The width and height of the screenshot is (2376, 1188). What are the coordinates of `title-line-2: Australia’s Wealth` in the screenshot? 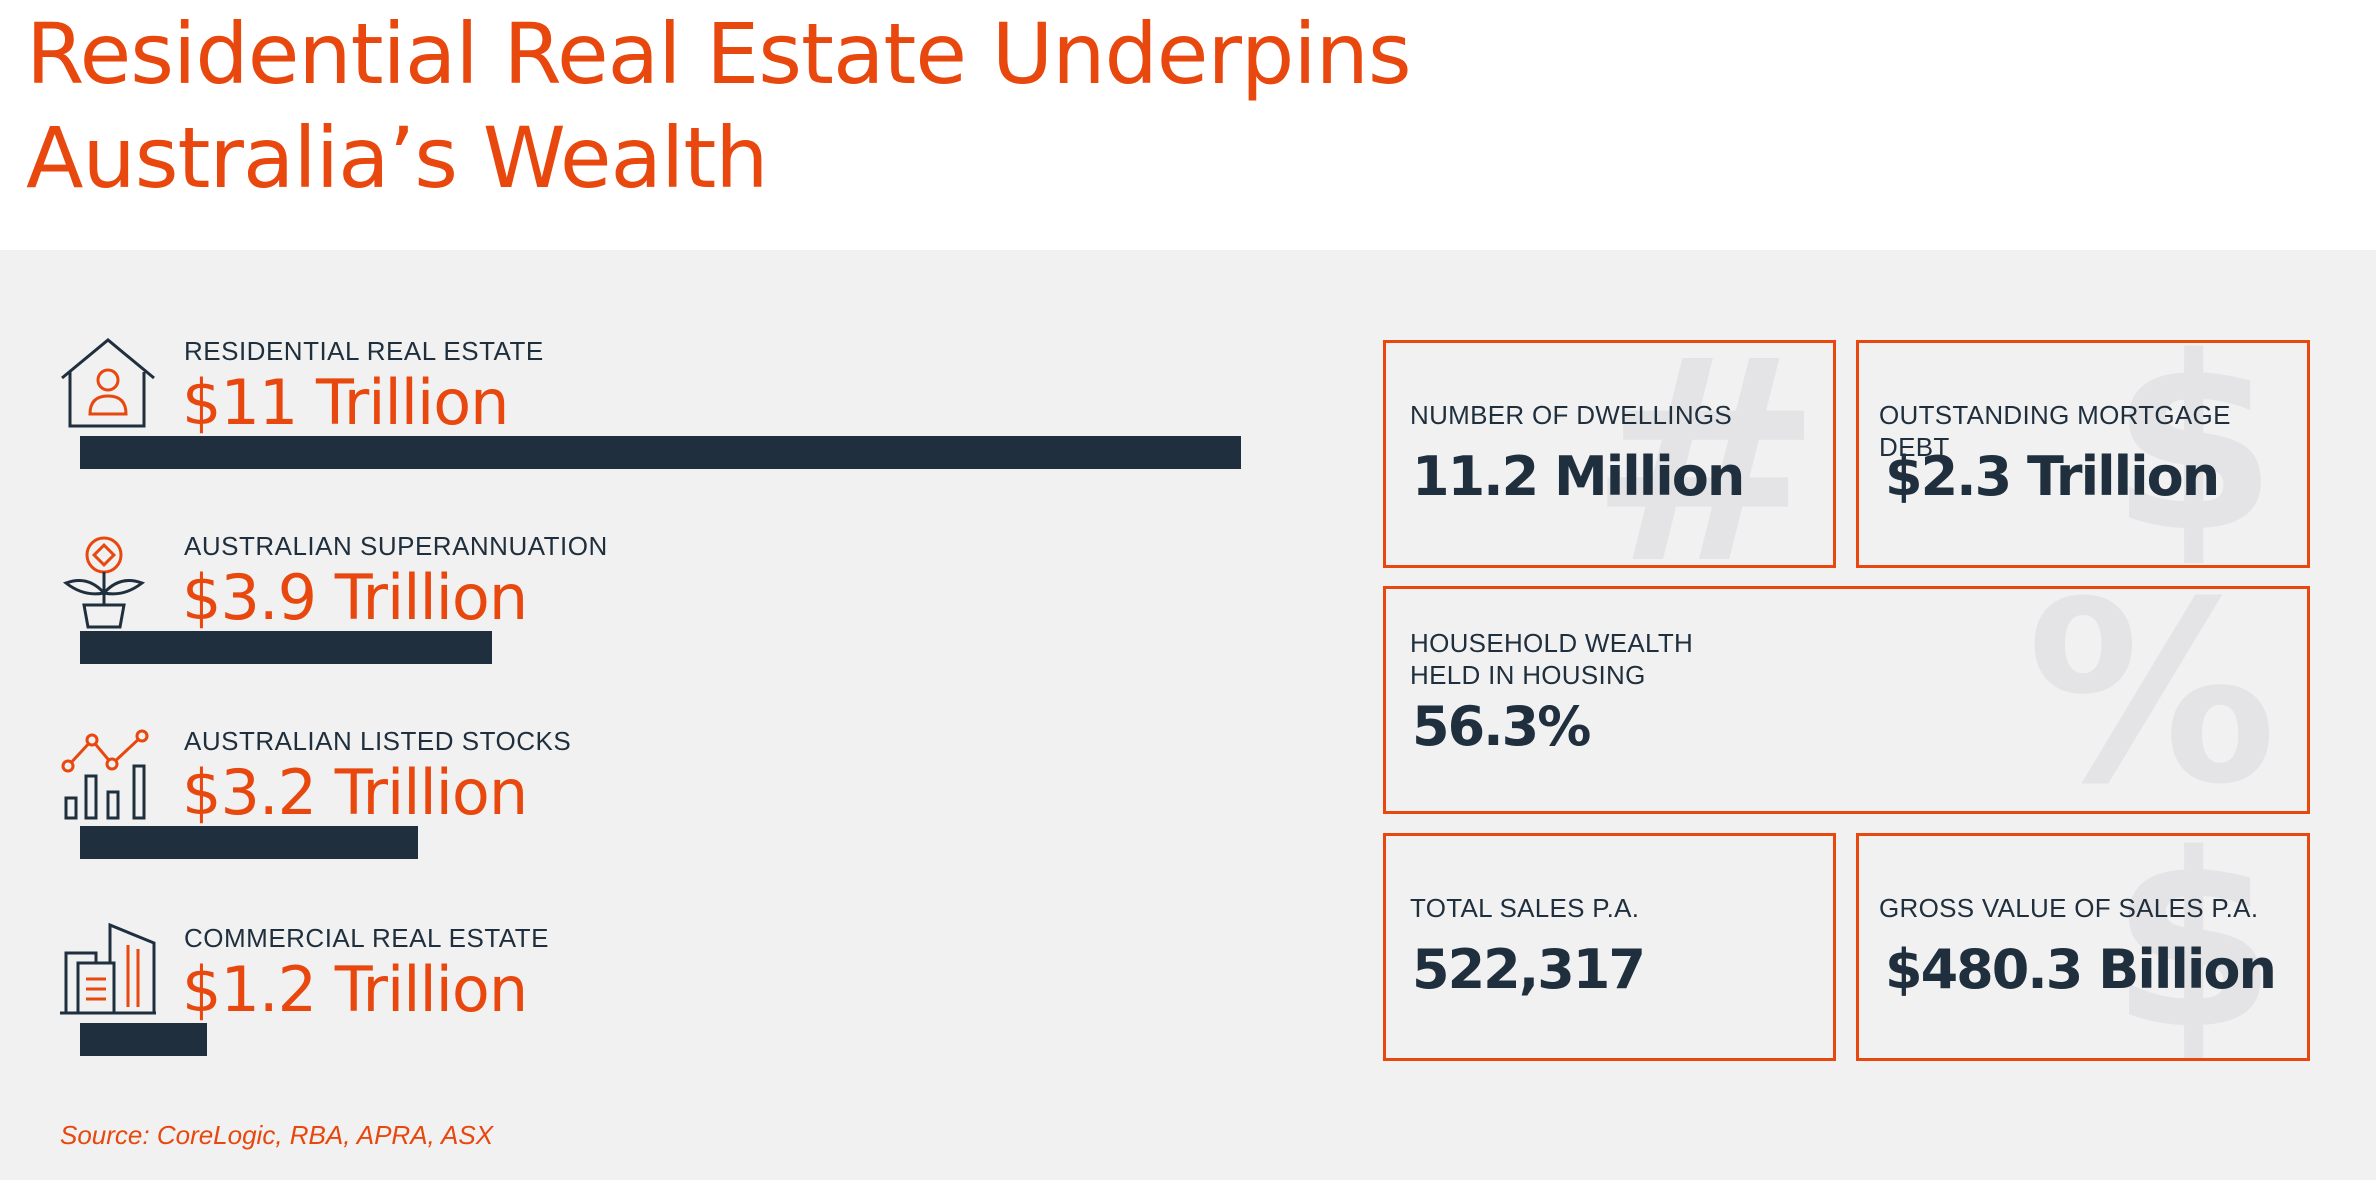 It's located at (397, 158).